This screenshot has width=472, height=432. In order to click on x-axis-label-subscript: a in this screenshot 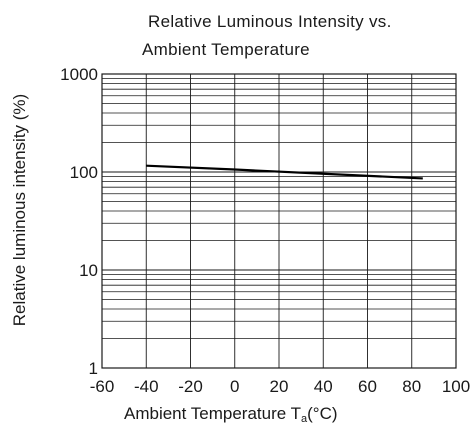, I will do `click(304, 419)`.